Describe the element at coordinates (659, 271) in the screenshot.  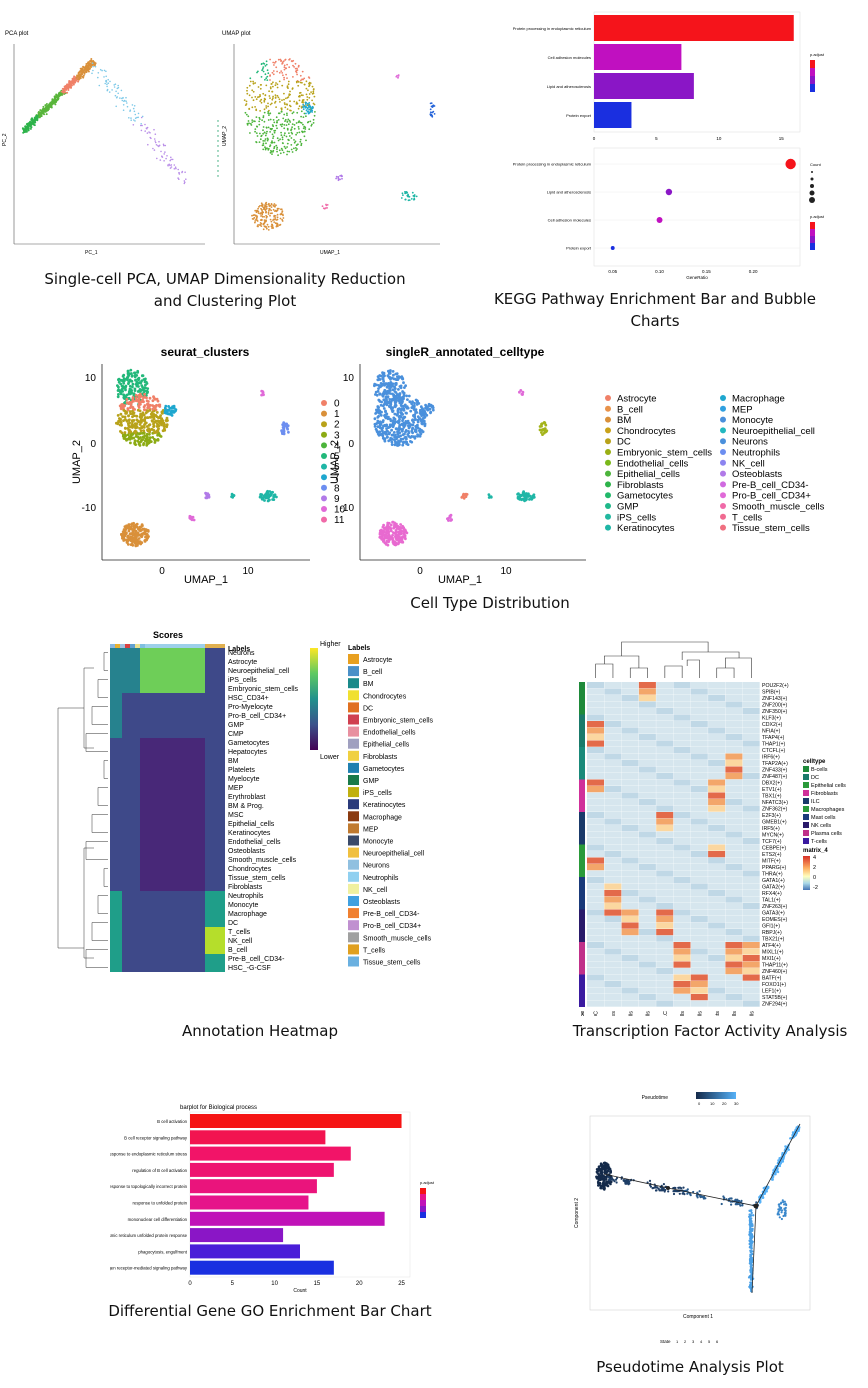
I see `kegg-bubble-xtick: 0.10` at that location.